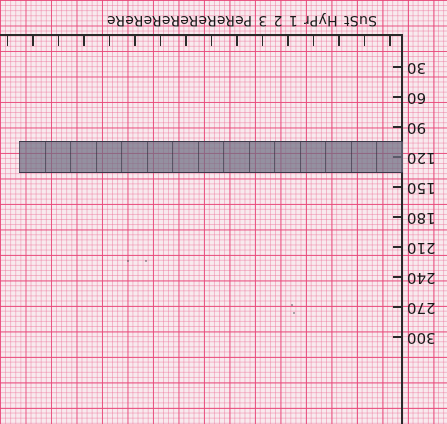 The height and width of the screenshot is (424, 447). I want to click on axis-label: 30, so click(417, 68).